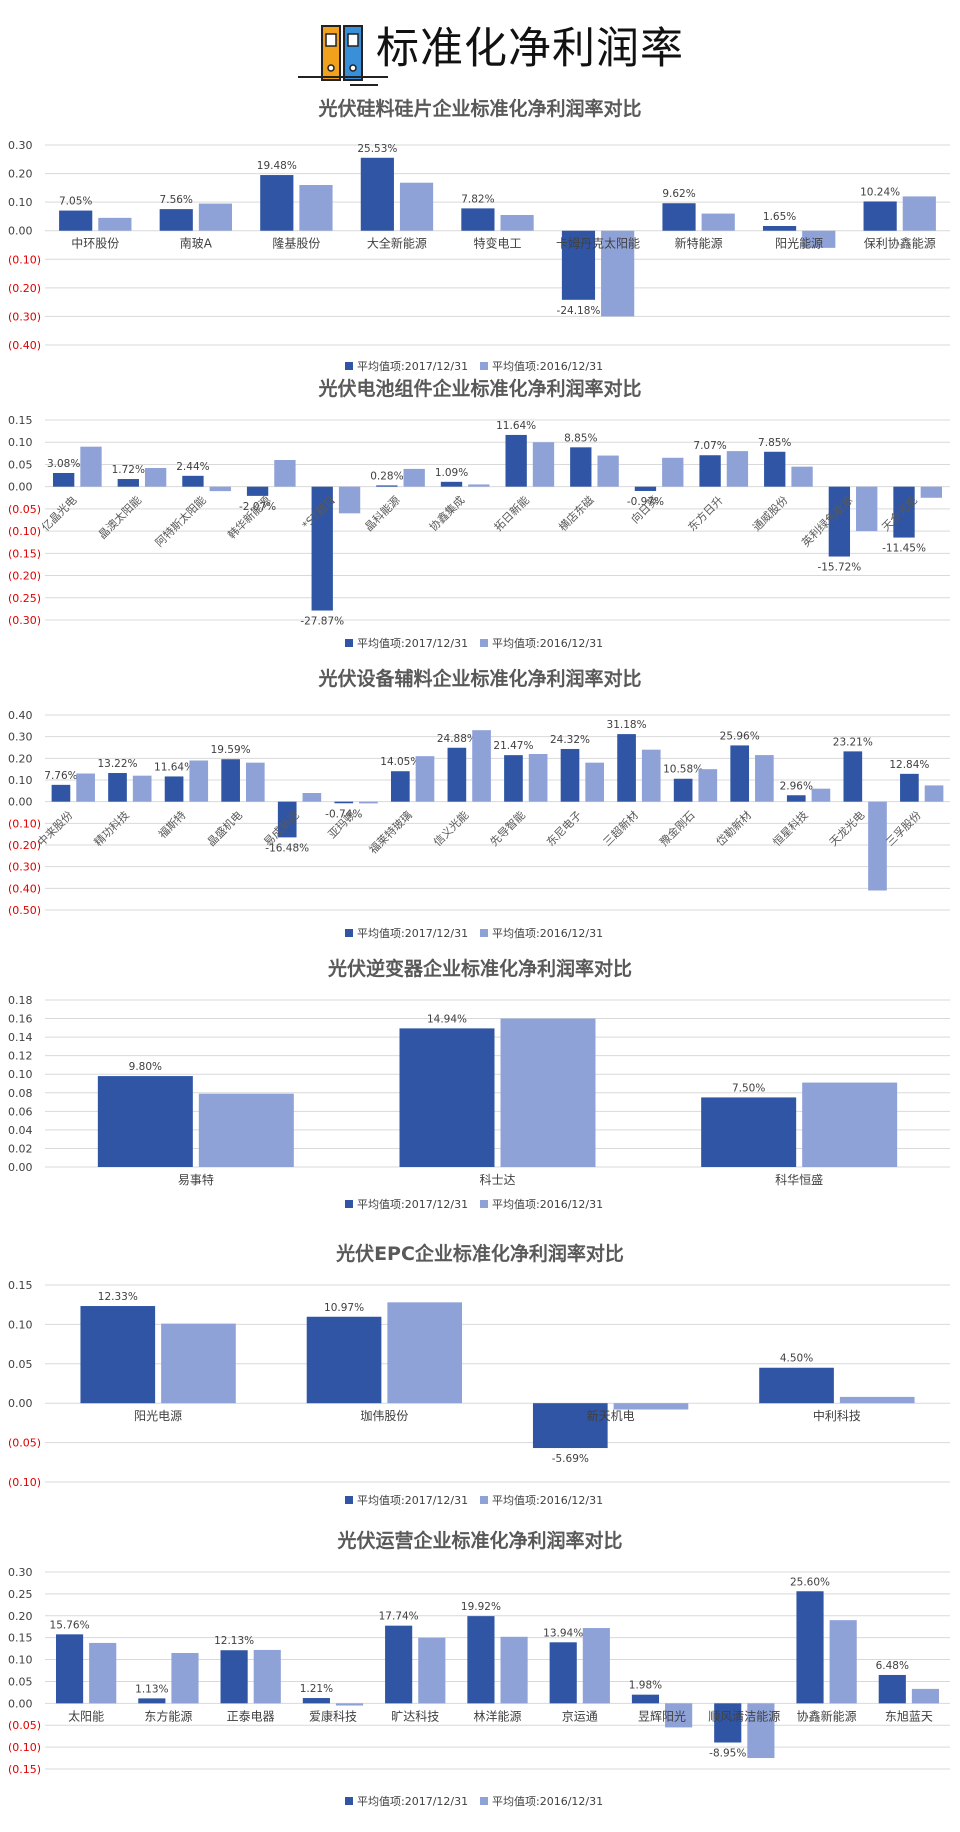 This screenshot has height=1832, width=960. Describe the element at coordinates (564, 829) in the screenshot. I see `category-label: 东尼电子` at that location.